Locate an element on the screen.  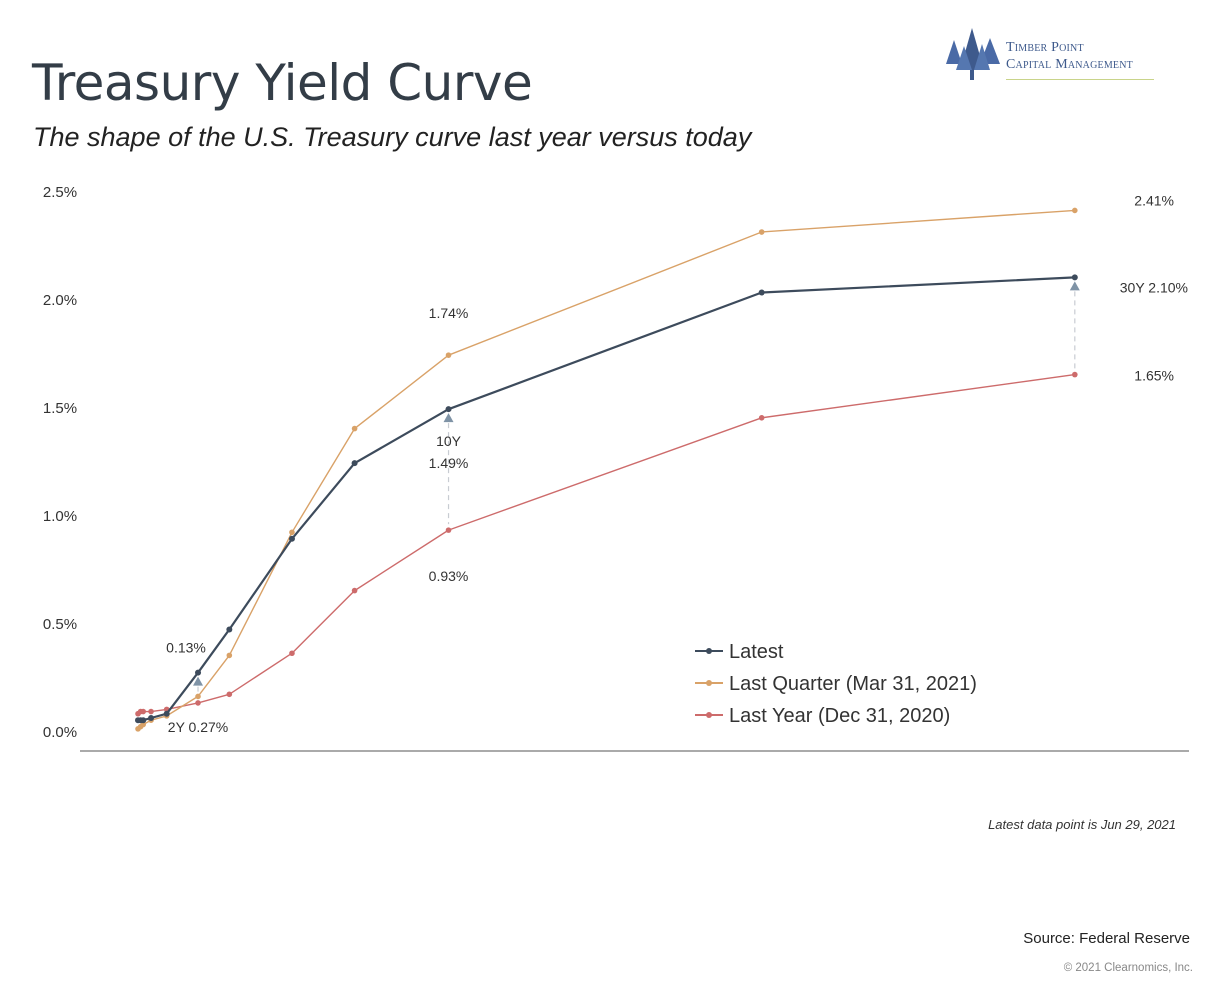
y-tick-label: 0.5% is located at coordinates (60, 624).